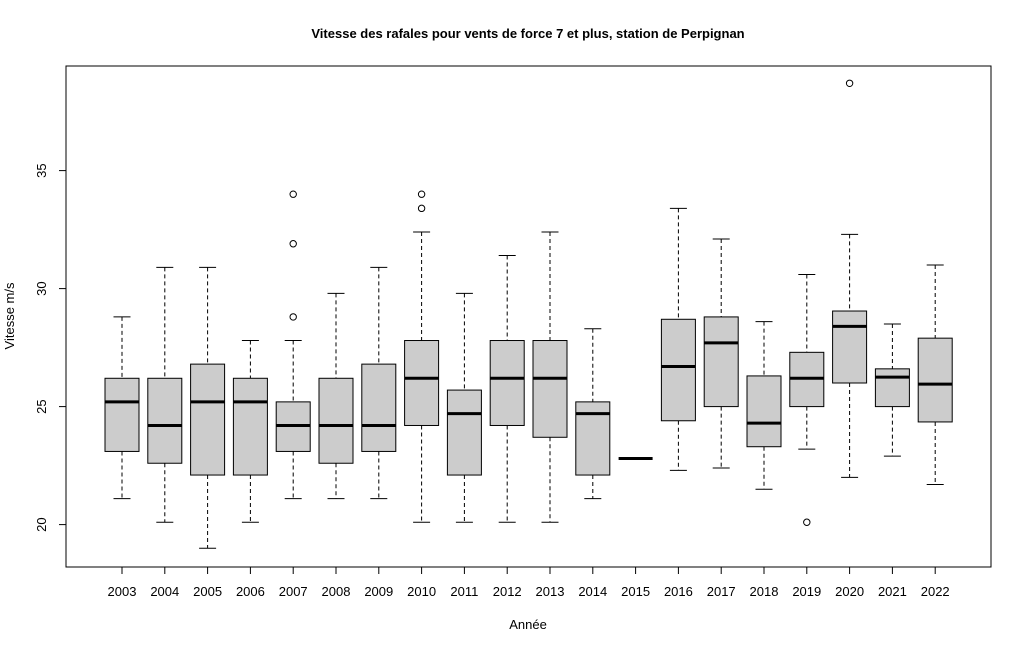 The height and width of the screenshot is (649, 1024). I want to click on box-2021, so click(892, 390).